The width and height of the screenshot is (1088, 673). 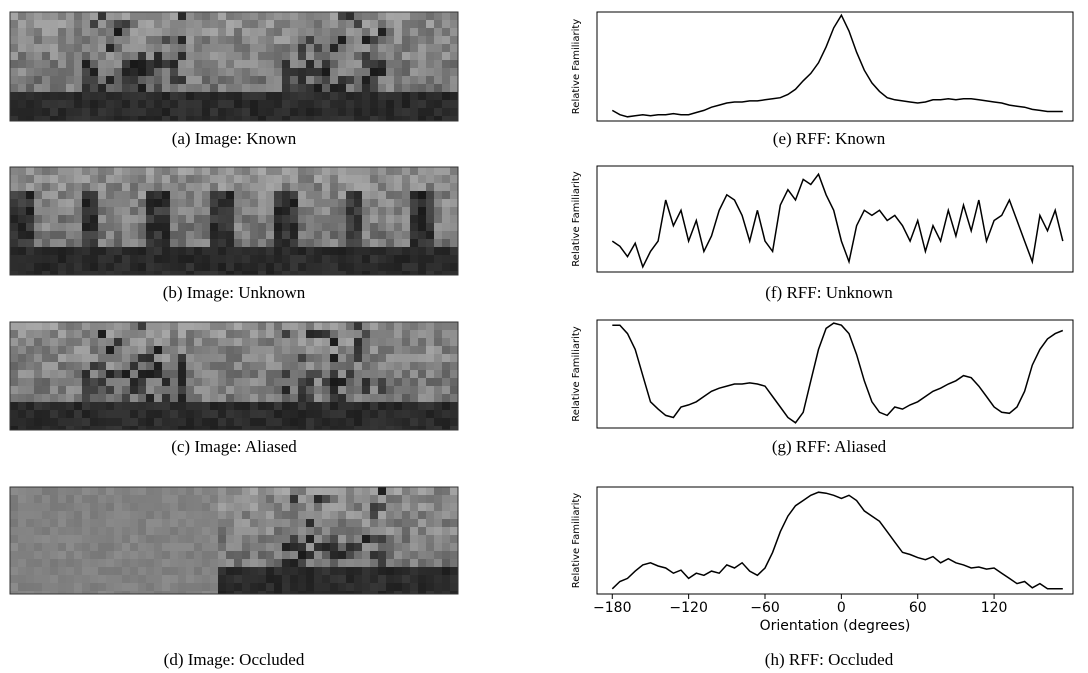 What do you see at coordinates (234, 446) in the screenshot?
I see `image-caption: (c) Image: Aliased` at bounding box center [234, 446].